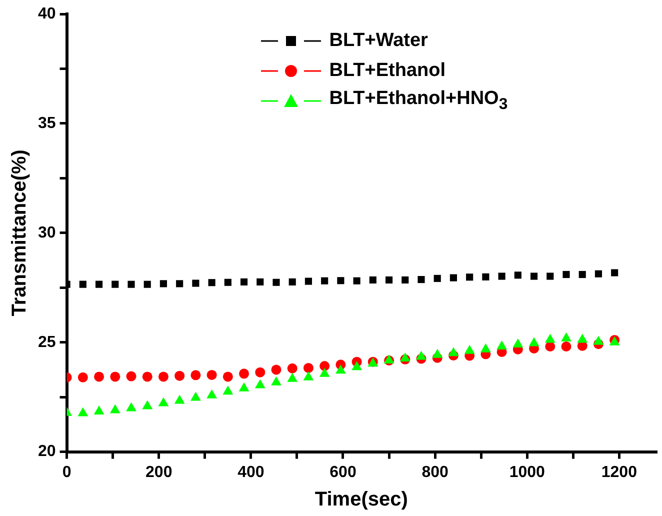  What do you see at coordinates (47, 342) in the screenshot?
I see `y-tick-label: 25` at bounding box center [47, 342].